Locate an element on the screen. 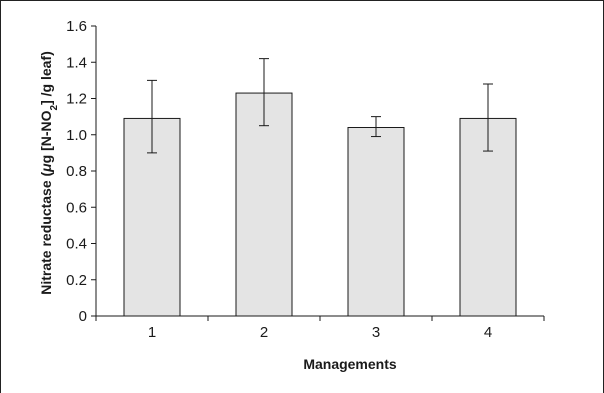 The width and height of the screenshot is (604, 393). x-axis-title: Managements is located at coordinates (350, 364).